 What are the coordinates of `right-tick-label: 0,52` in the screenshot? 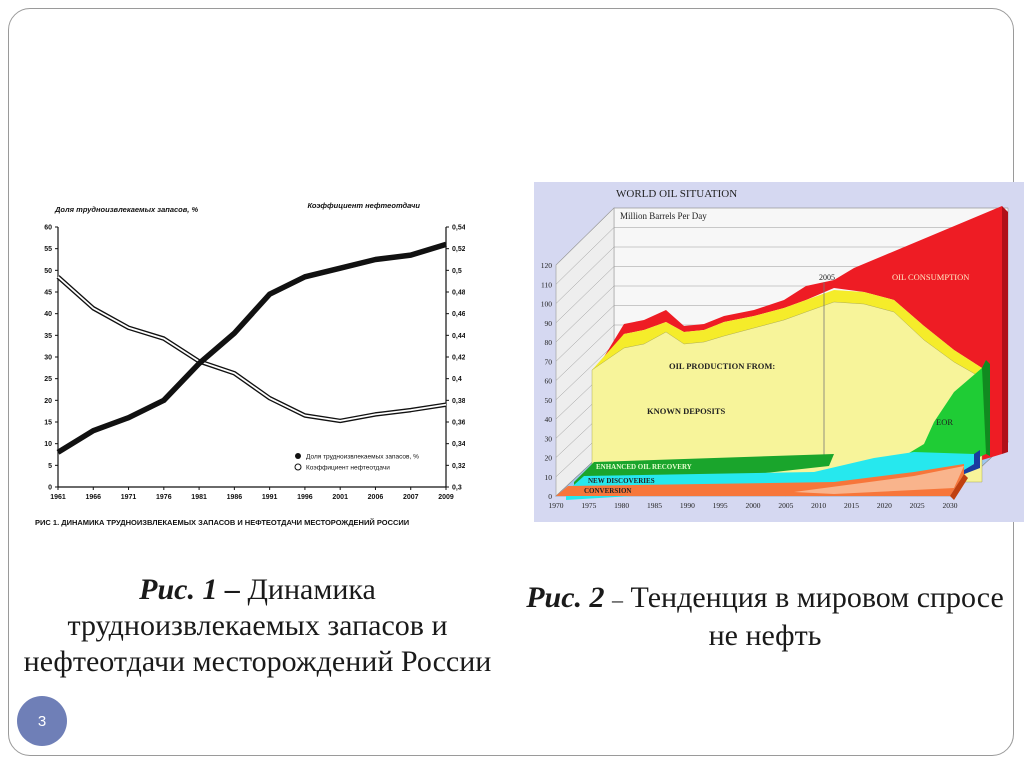 It's located at (458, 249).